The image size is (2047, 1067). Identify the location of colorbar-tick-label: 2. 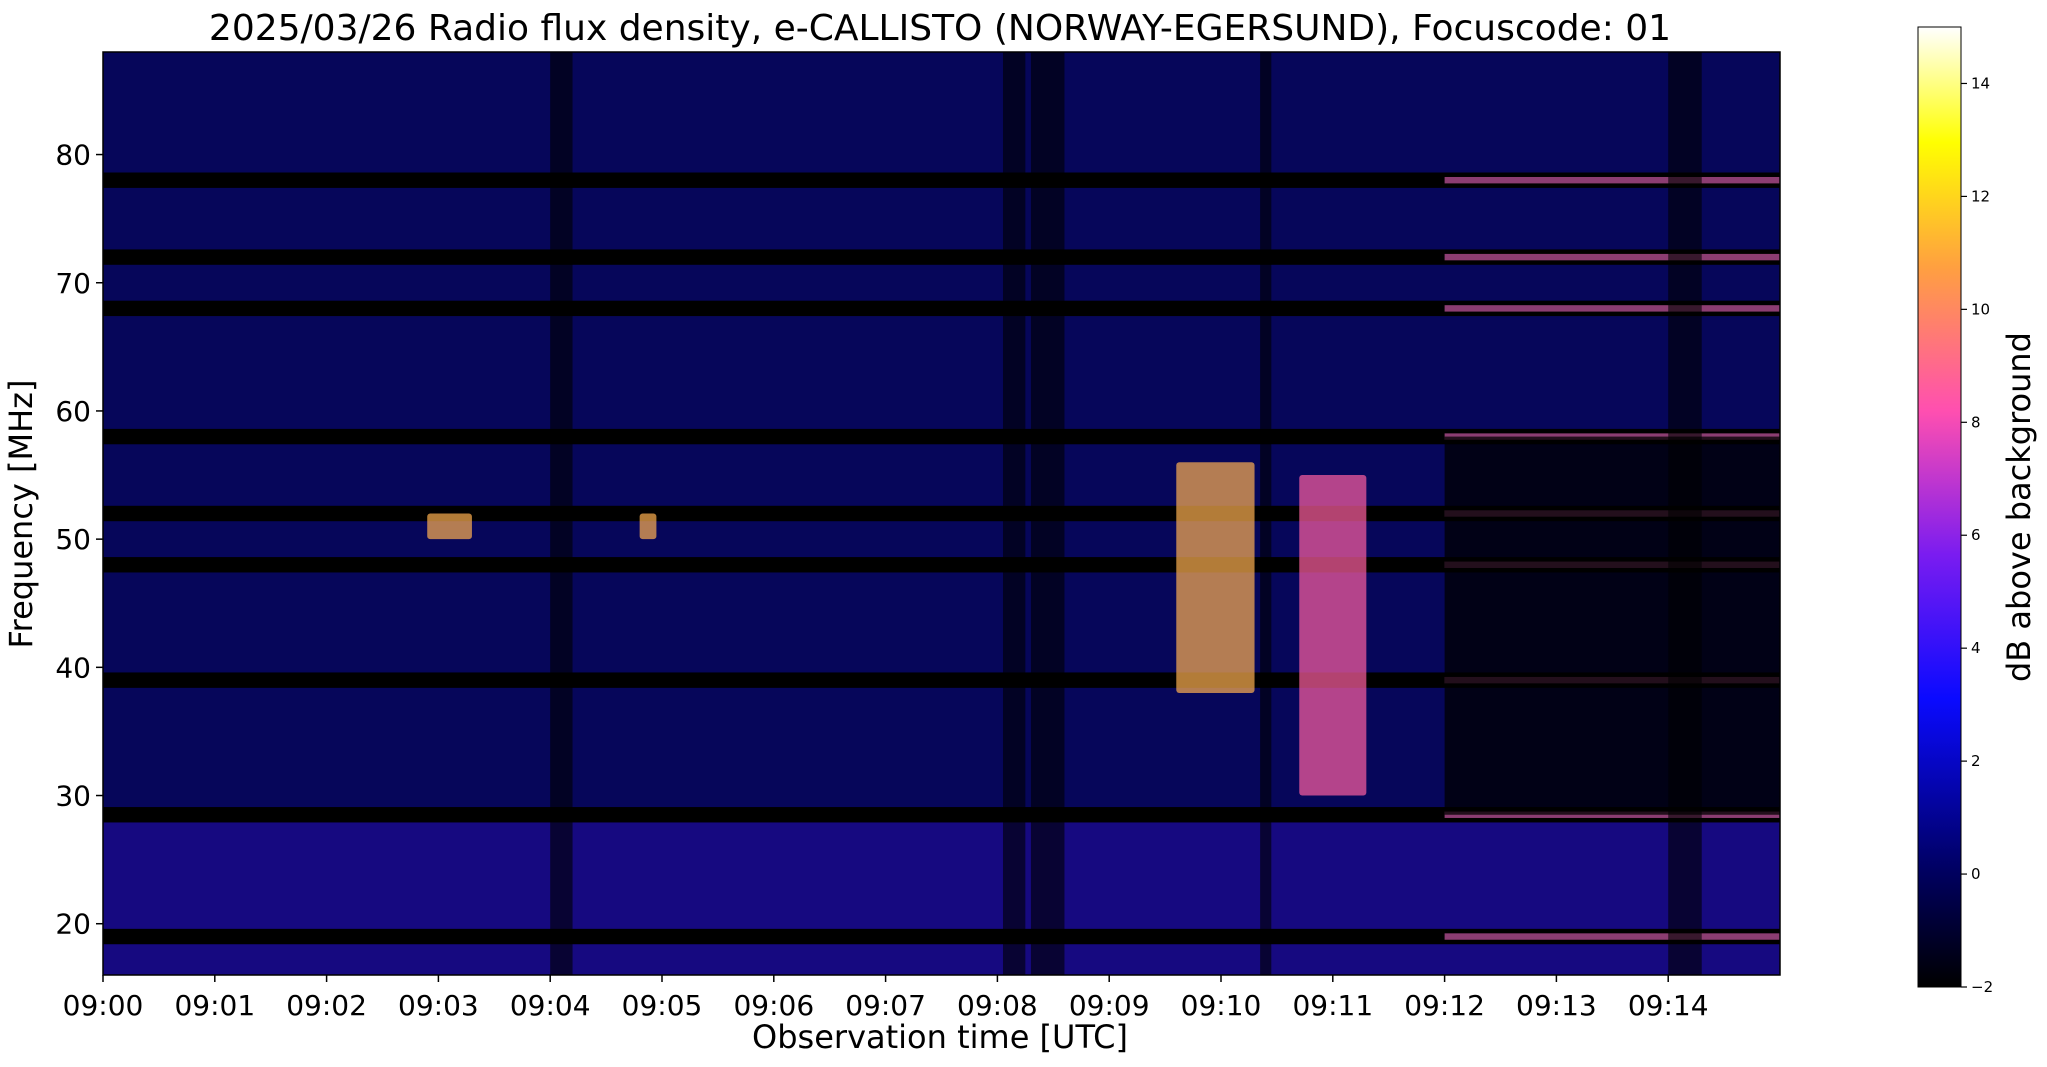
(1976, 761).